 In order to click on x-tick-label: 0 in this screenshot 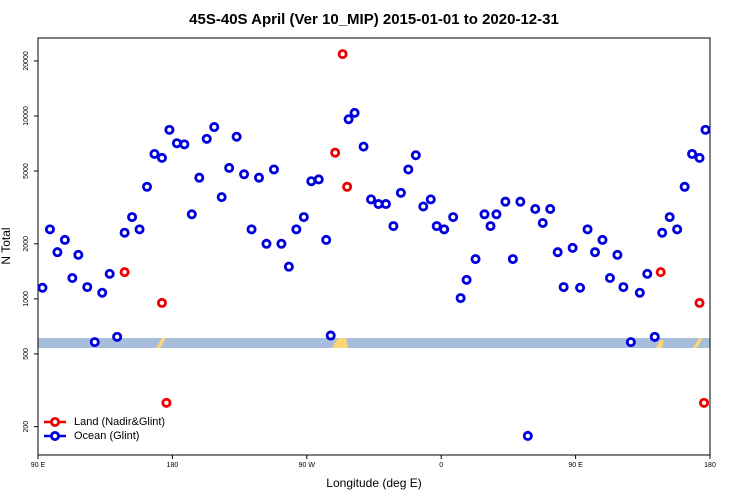, I will do `click(441, 465)`.